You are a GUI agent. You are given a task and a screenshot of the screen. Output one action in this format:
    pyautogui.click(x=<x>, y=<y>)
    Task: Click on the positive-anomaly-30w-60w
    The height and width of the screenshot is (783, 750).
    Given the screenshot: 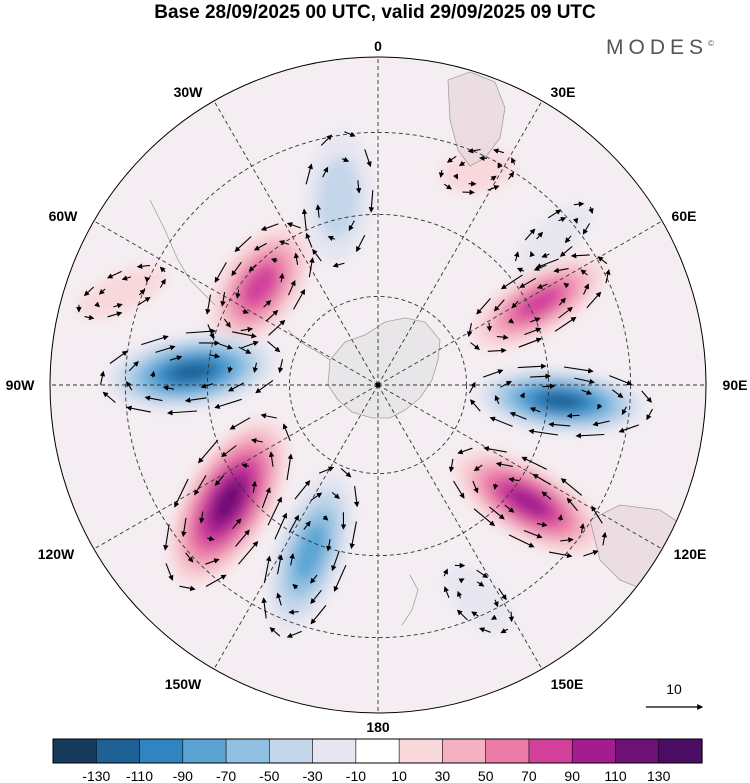 What is the action you would take?
    pyautogui.click(x=260, y=286)
    